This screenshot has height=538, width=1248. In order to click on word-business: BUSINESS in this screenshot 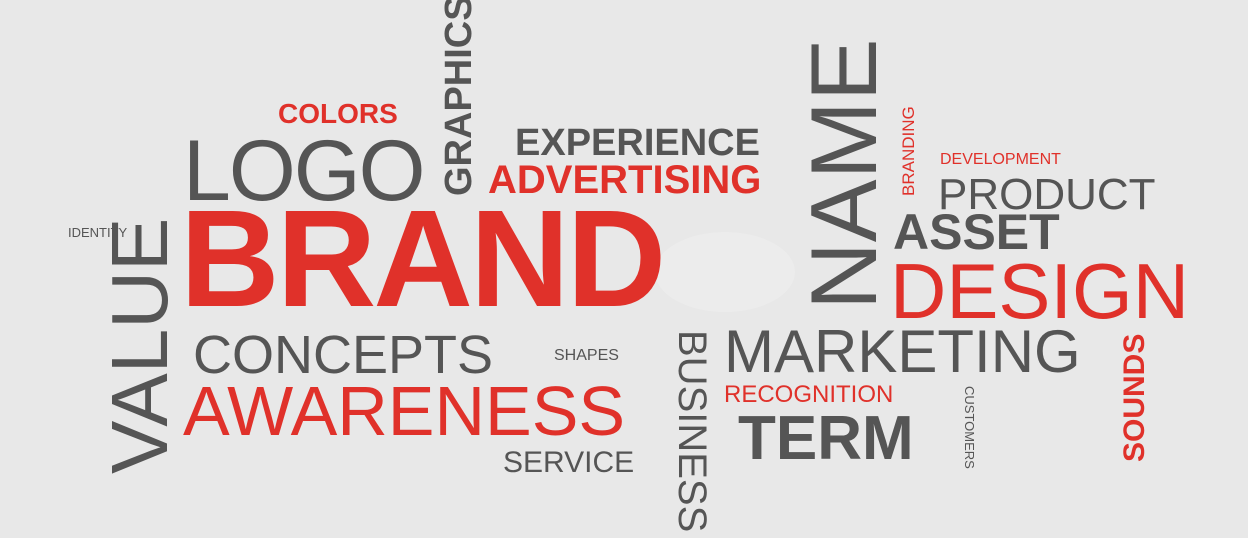, I will do `click(692, 431)`.